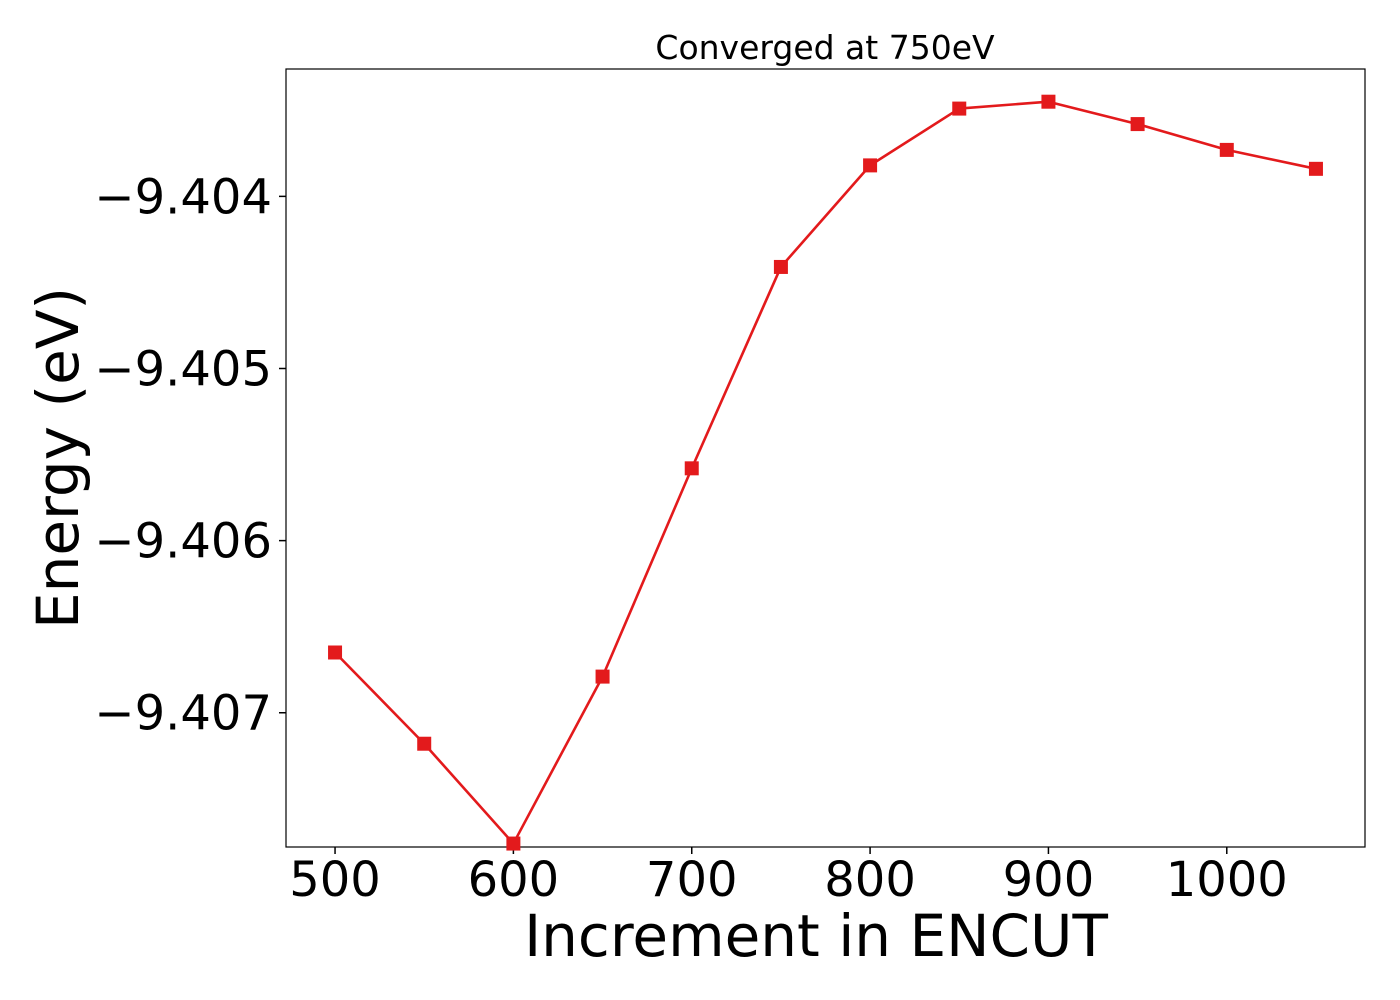 Image resolution: width=1400 pixels, height=1000 pixels. Describe the element at coordinates (788, 877) in the screenshot. I see `x-axis: 500 600 700 800 900 1000` at that location.